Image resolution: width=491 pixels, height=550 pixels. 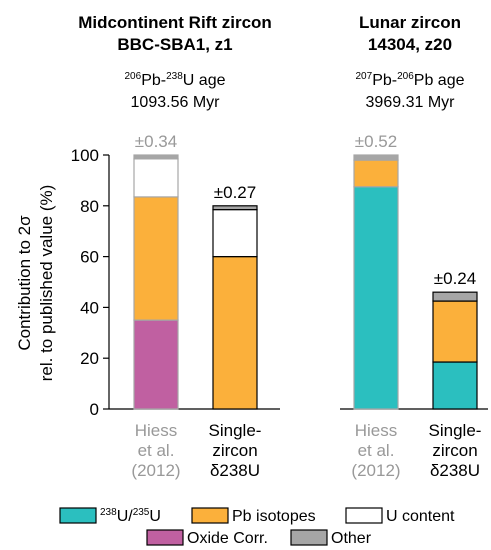 What do you see at coordinates (227, 538) in the screenshot?
I see `legend-label: Oxide Corr.` at bounding box center [227, 538].